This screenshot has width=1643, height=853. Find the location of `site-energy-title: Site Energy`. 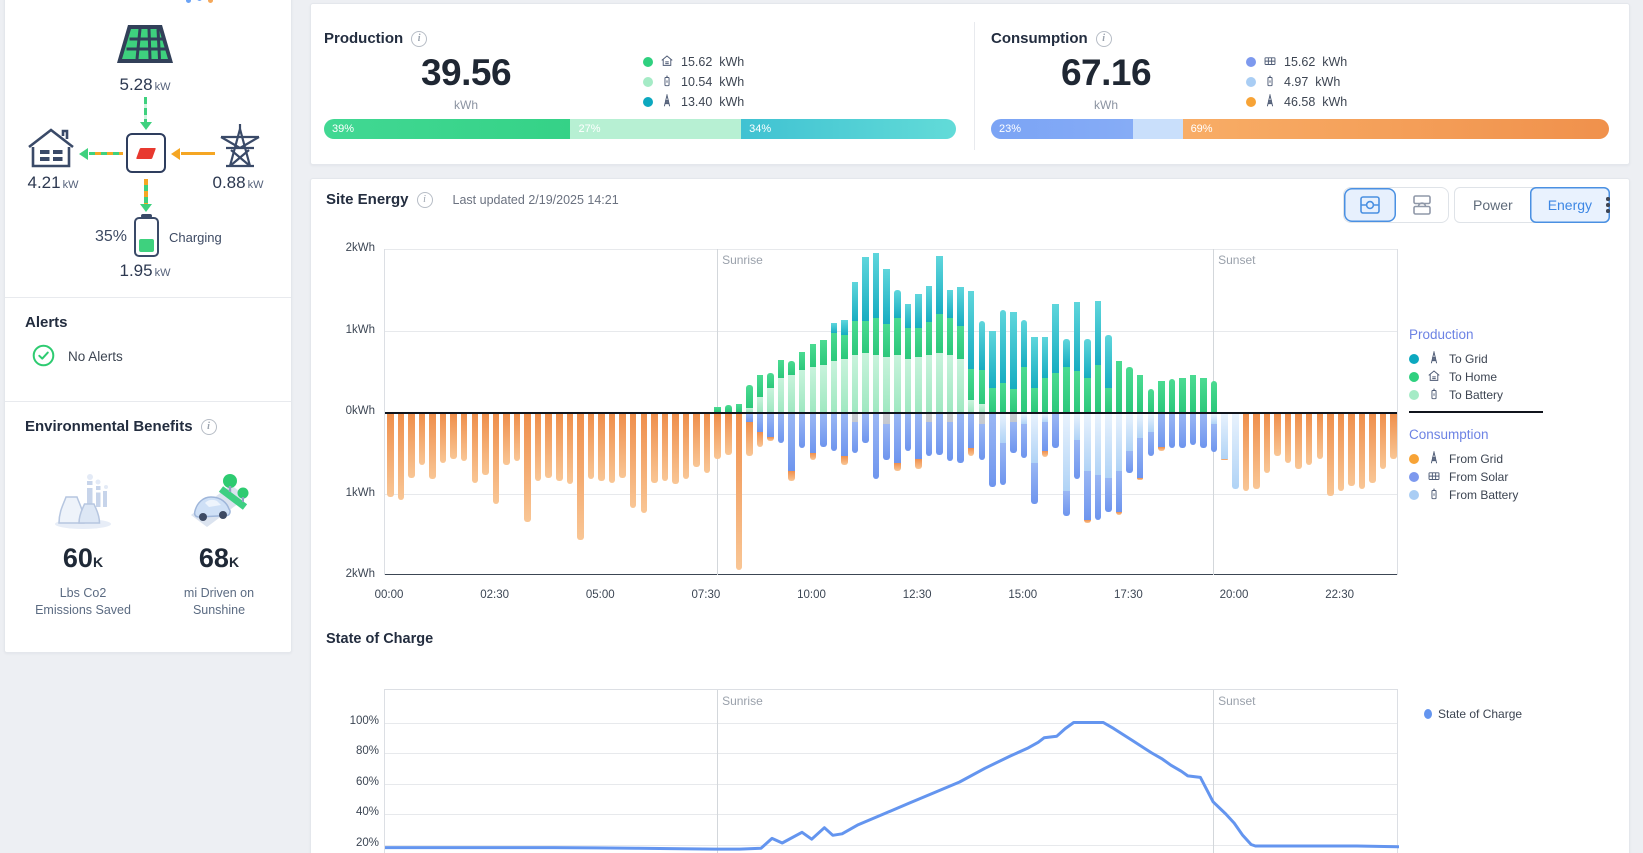

site-energy-title: Site Energy is located at coordinates (367, 199).